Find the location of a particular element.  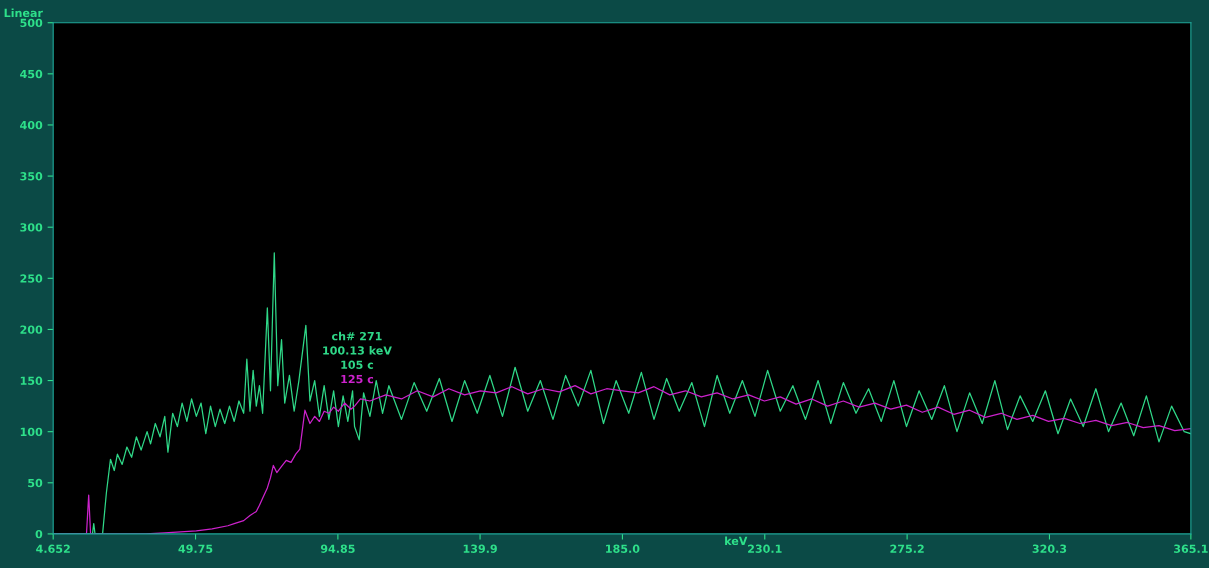

y-tick-label: 50 is located at coordinates (35, 483).